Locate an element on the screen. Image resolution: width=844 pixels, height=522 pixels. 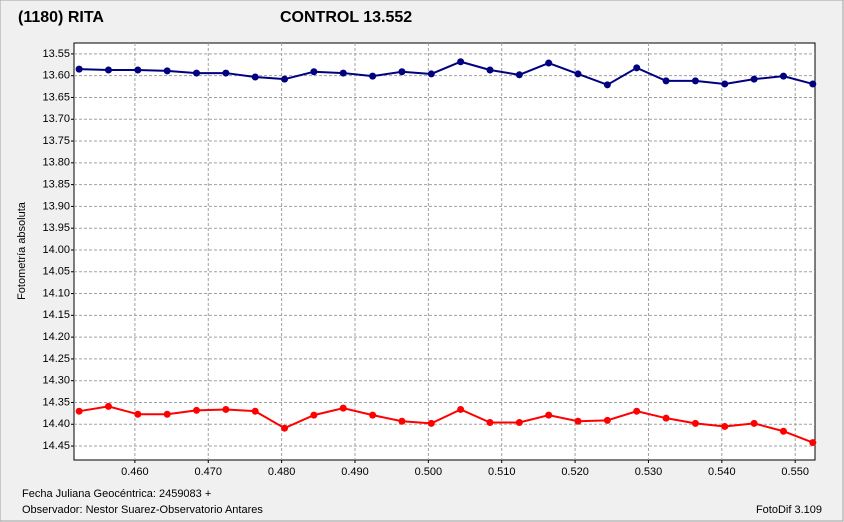
x-tick-label: 0.520 is located at coordinates (575, 472).